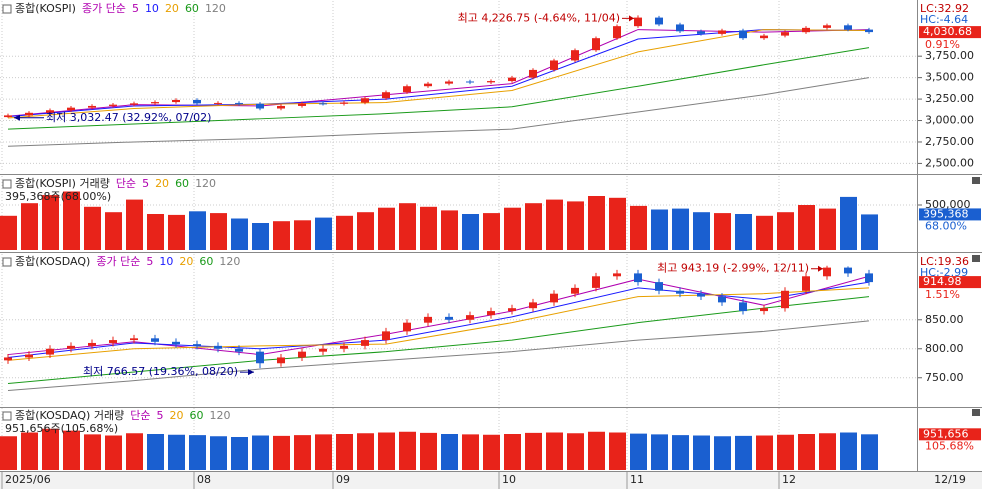  What do you see at coordinates (947, 31) in the screenshot?
I see `last-price-label: 4,030.68` at bounding box center [947, 31].